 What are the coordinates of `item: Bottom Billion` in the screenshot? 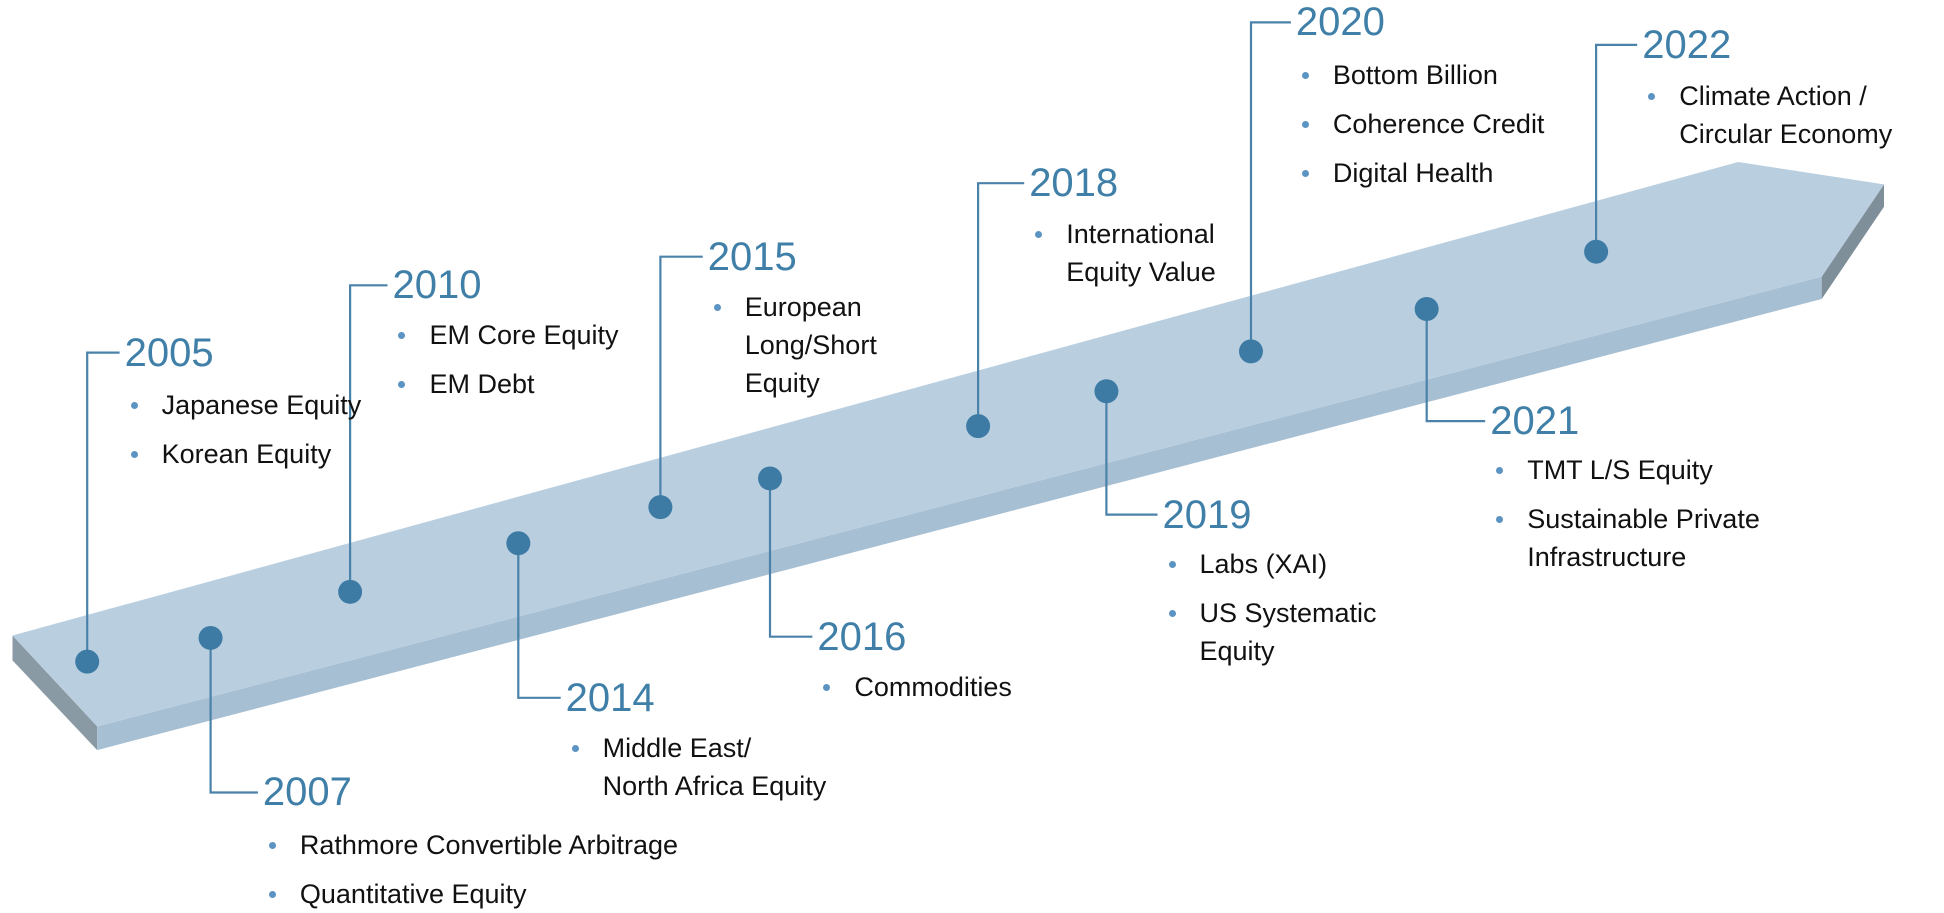 It's located at (1420, 75).